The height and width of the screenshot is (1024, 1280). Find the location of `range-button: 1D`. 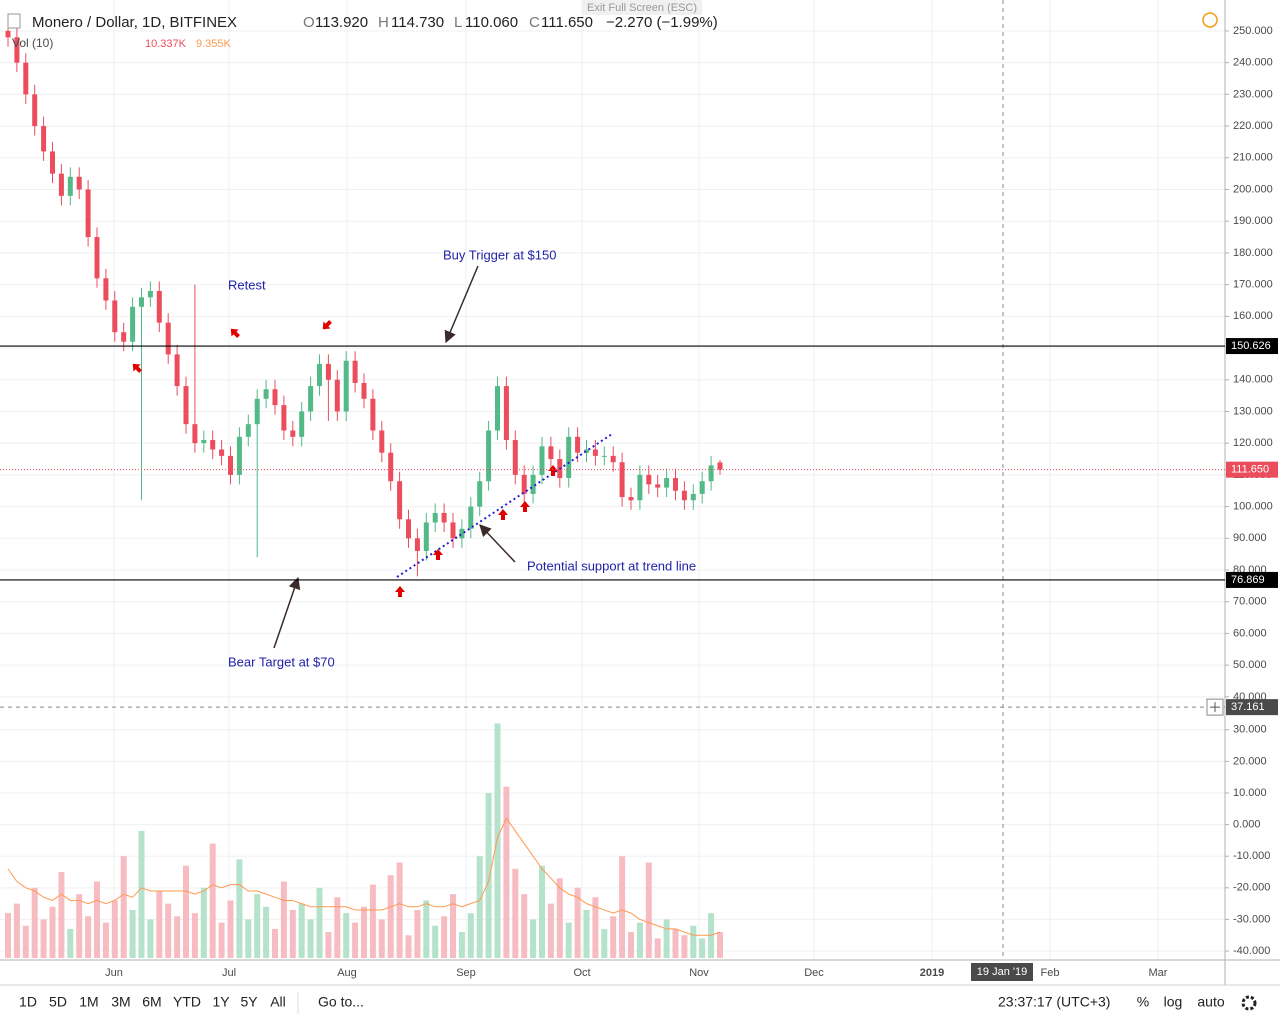

range-button: 1D is located at coordinates (28, 1002).